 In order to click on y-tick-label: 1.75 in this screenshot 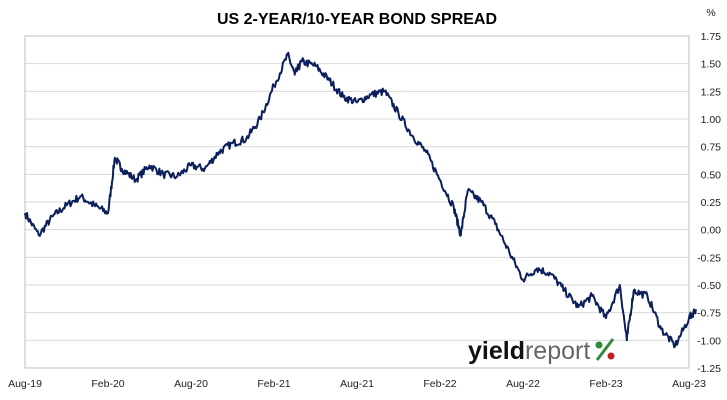, I will do `click(711, 37)`.